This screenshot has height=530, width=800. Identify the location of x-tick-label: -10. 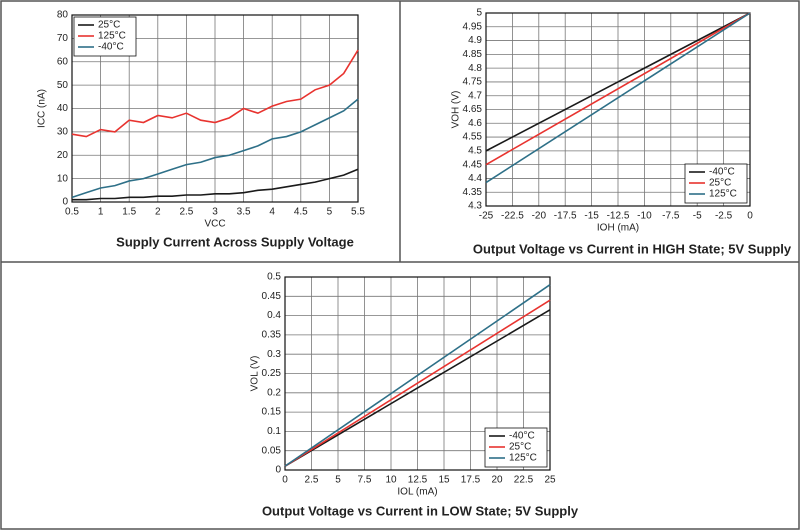
(644, 216).